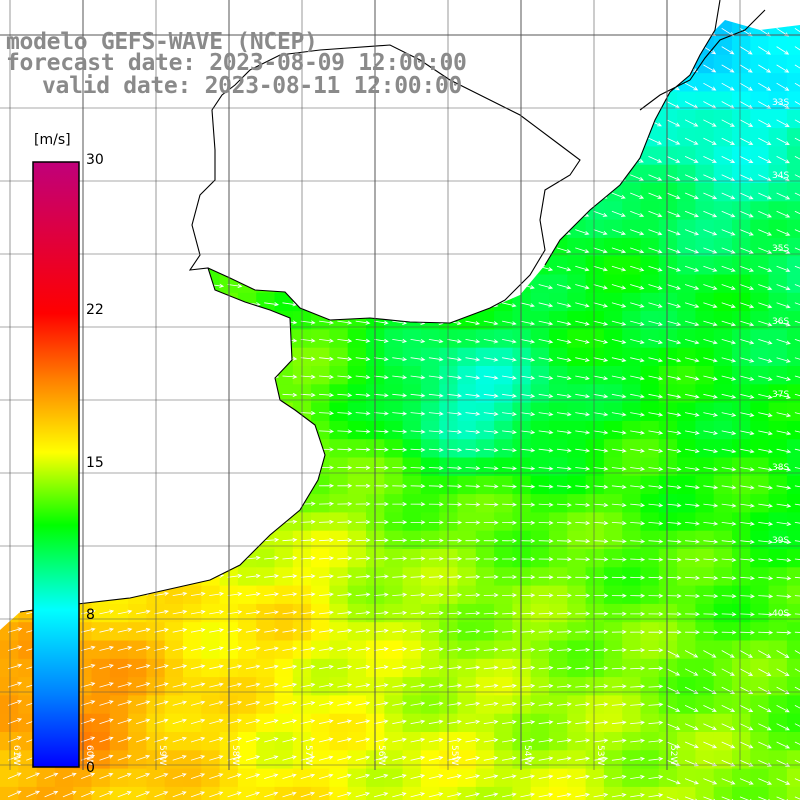  I want to click on lat-label: 36S, so click(780, 322).